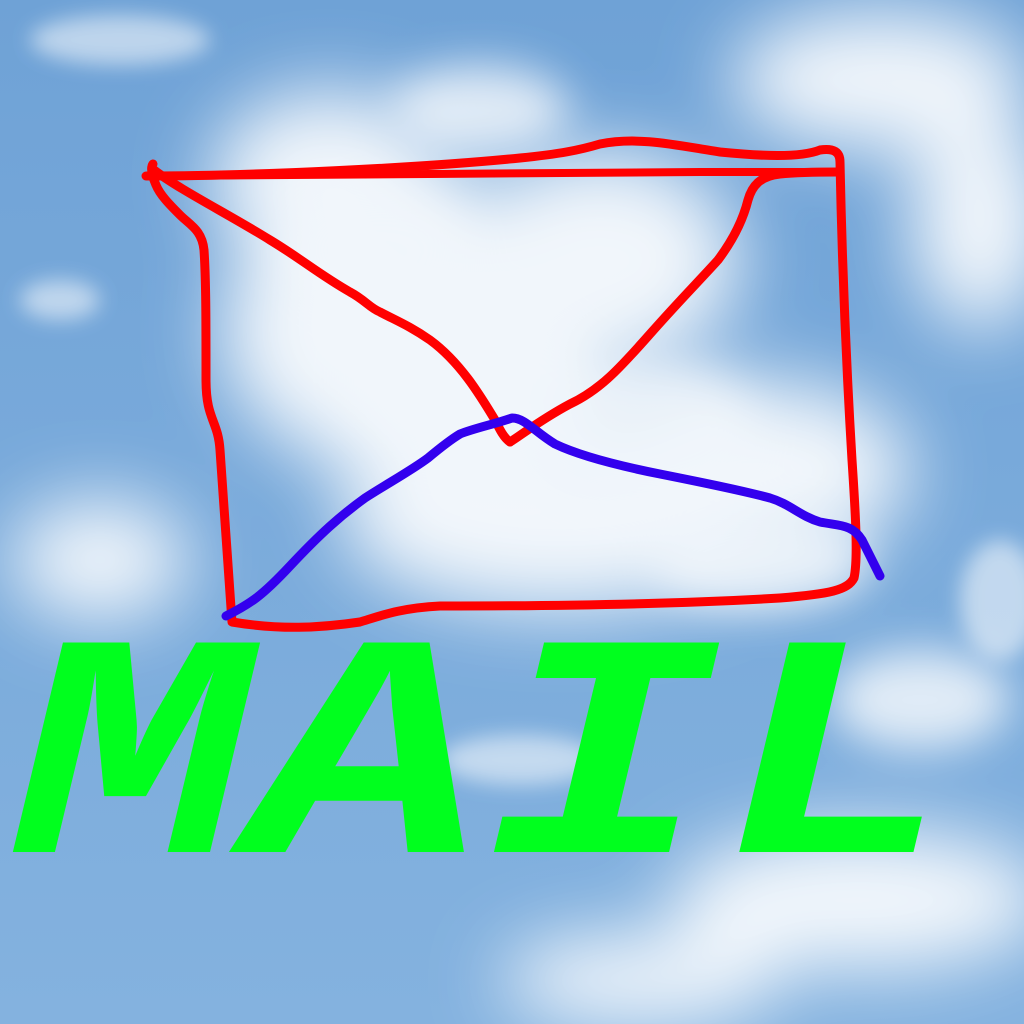 This screenshot has width=1024, height=1024. Describe the element at coordinates (494, 173) in the screenshot. I see `envelope-top-edge` at that location.